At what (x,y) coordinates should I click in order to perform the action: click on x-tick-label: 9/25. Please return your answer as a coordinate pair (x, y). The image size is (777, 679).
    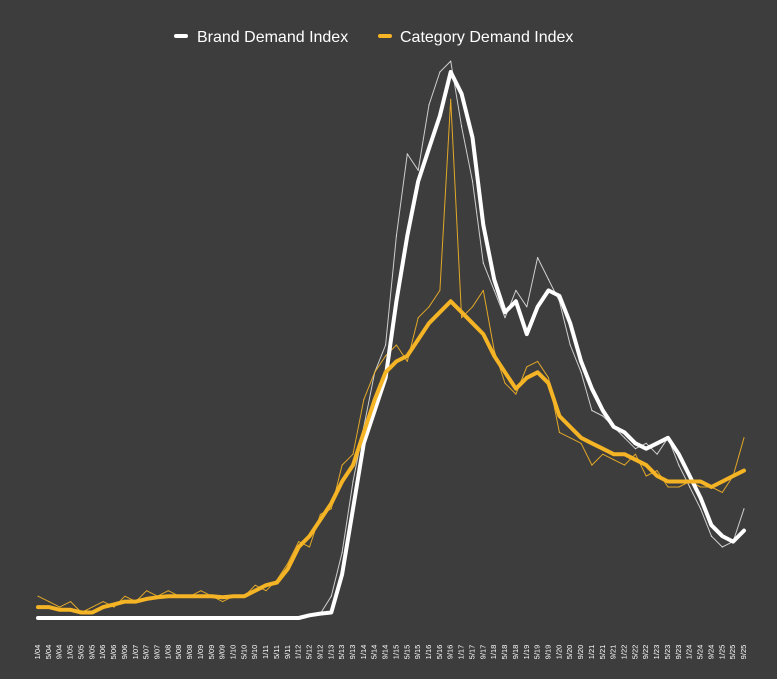
    Looking at the image, I should click on (743, 652).